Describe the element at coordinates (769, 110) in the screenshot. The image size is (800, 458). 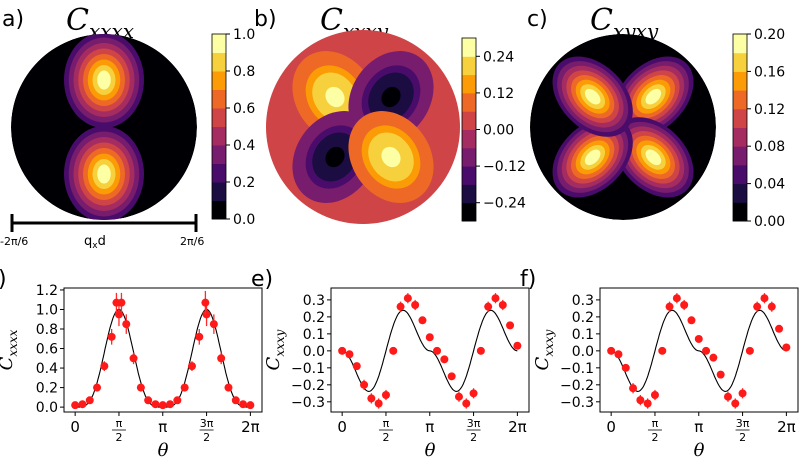
I see `colorbar-c-tick-label: 0.12` at that location.